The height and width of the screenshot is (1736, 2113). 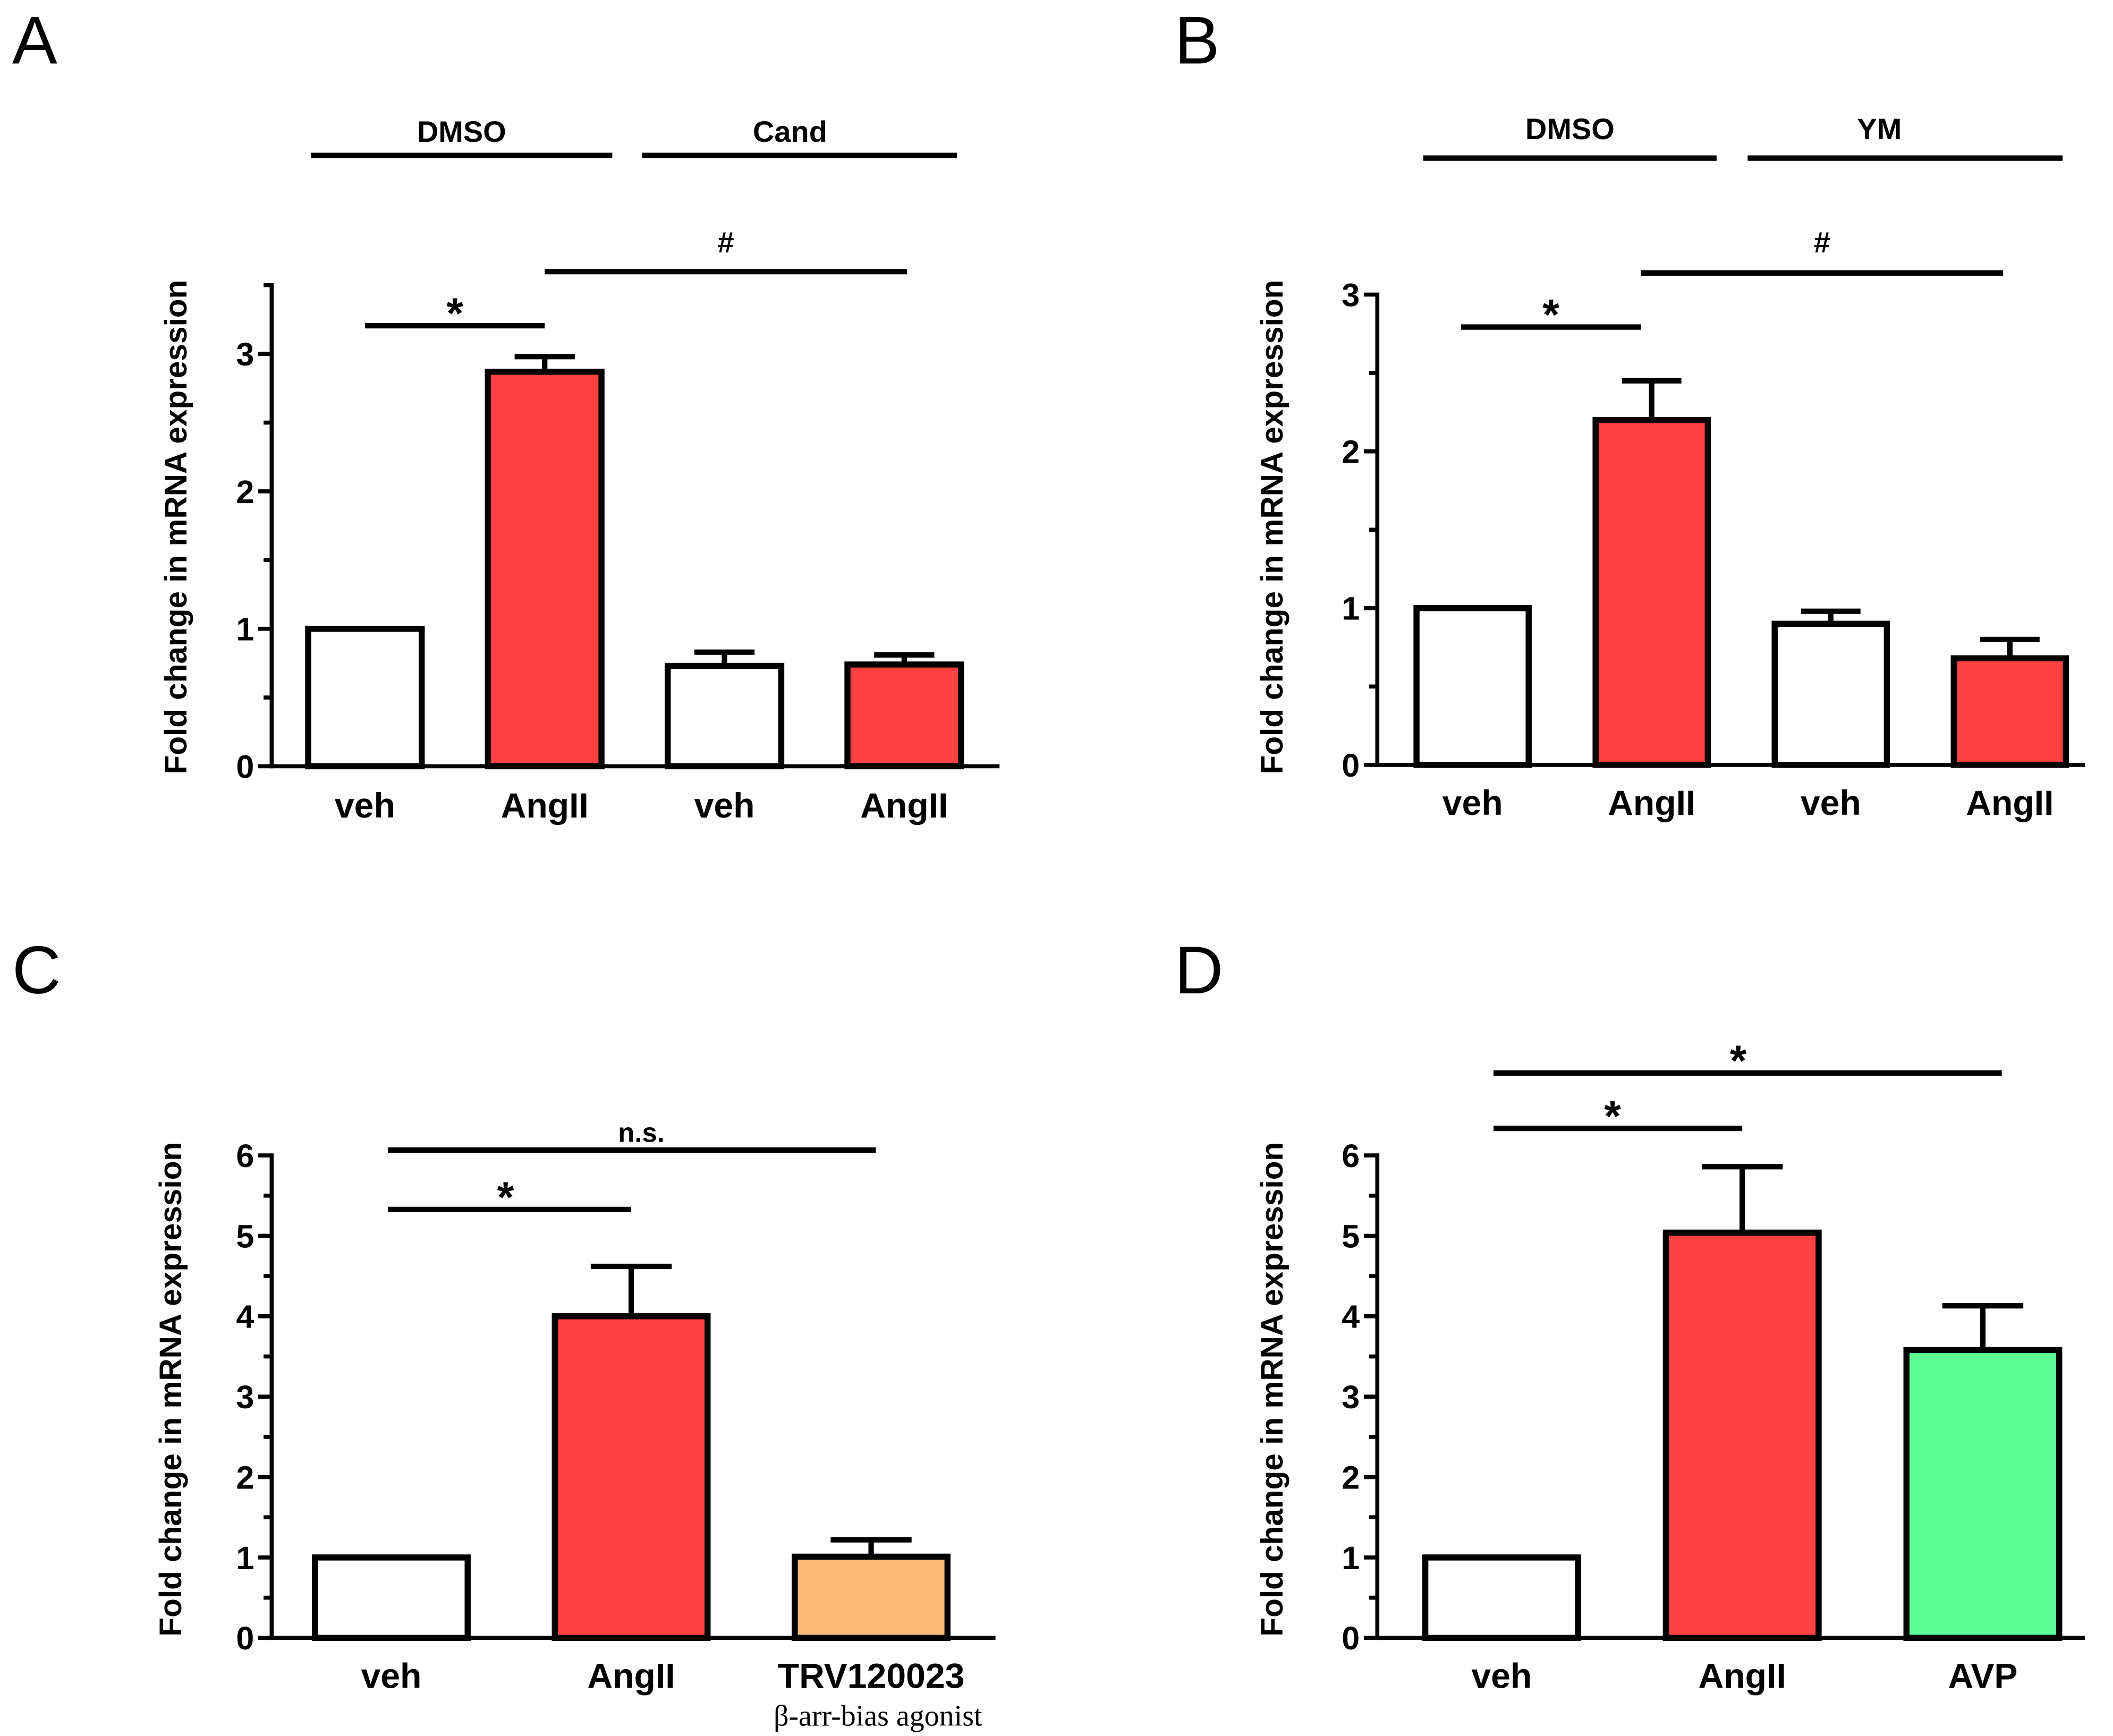 What do you see at coordinates (245, 492) in the screenshot?
I see `panel-a-y-tick-label-2: 2` at bounding box center [245, 492].